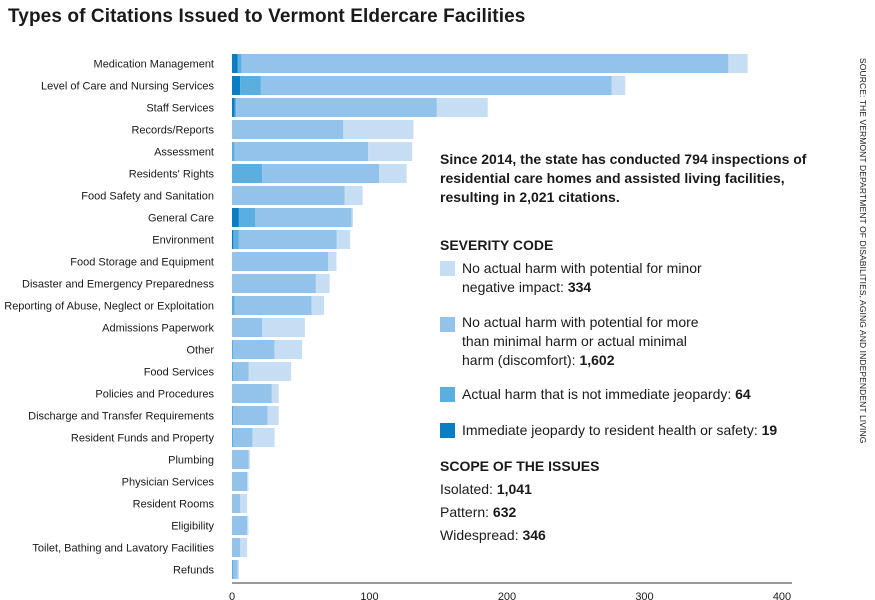  What do you see at coordinates (514, 489) in the screenshot?
I see `scope-value: 1,041` at bounding box center [514, 489].